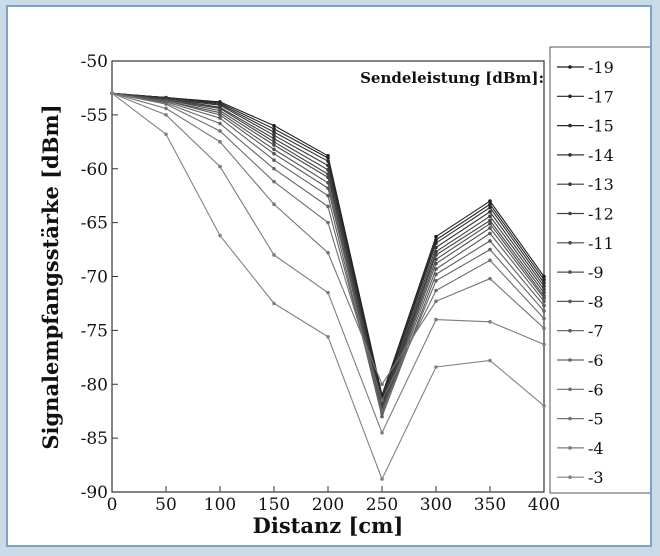  I want to click on legend-label: -19, so click(601, 67).